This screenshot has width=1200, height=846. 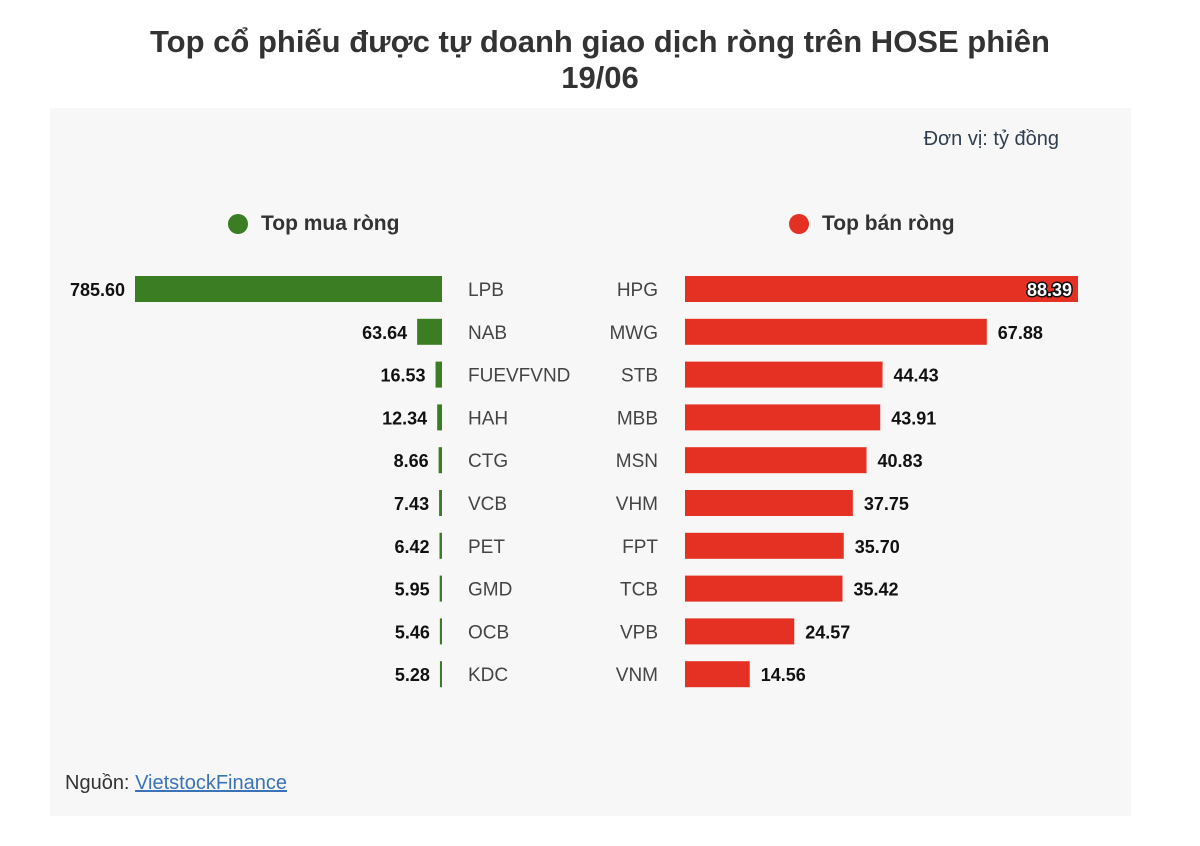 What do you see at coordinates (402, 376) in the screenshot?
I see `buy-value-label: 16.53` at bounding box center [402, 376].